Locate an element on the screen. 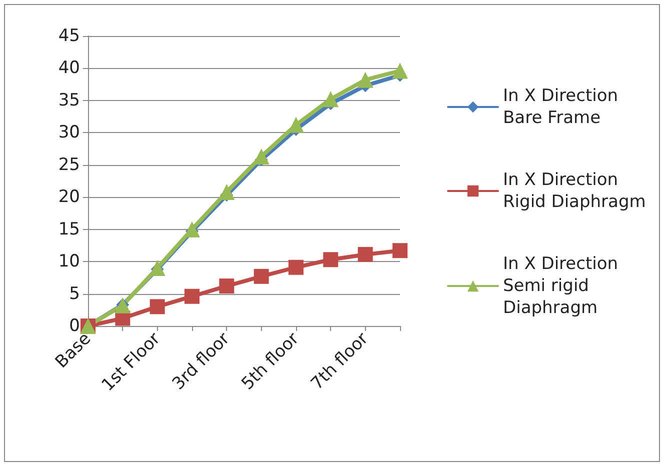  y-tick-label: 15 is located at coordinates (69, 229).